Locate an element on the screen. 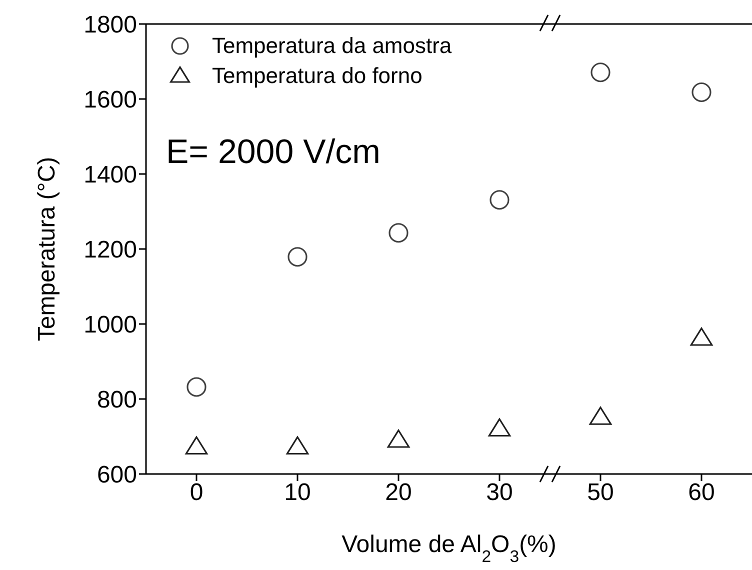 The image size is (752, 570). legend-label: Temperatura da amostra is located at coordinates (332, 46).